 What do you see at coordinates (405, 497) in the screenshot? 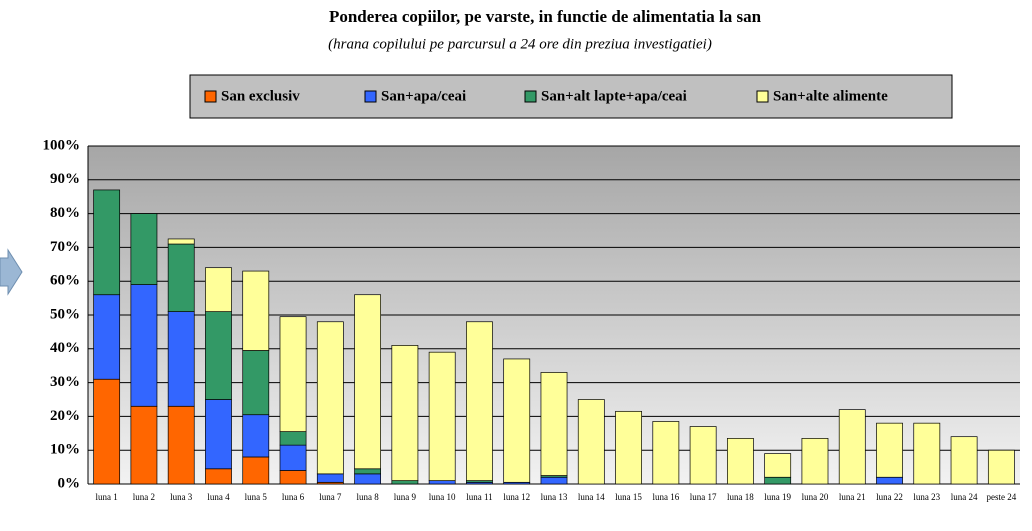
I see `x-tick-label: luna 9` at bounding box center [405, 497].